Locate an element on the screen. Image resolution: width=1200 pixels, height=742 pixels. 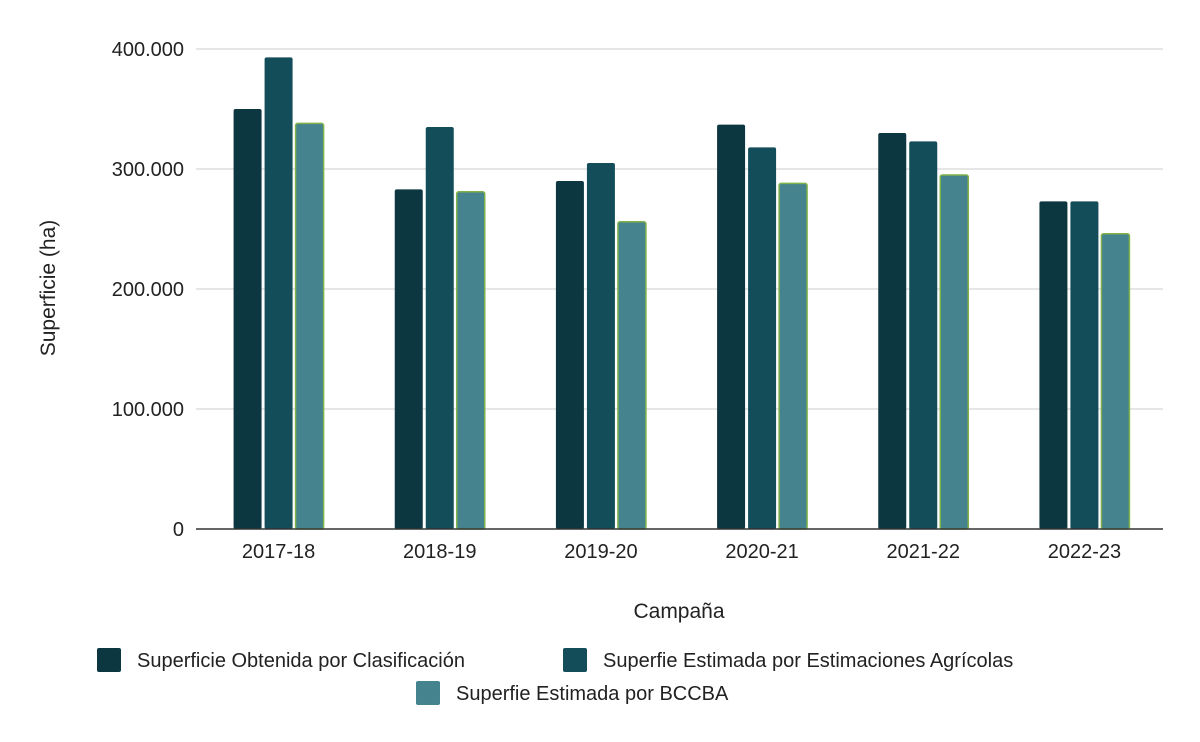
x-tick-label: 2022-23 is located at coordinates (1084, 552).